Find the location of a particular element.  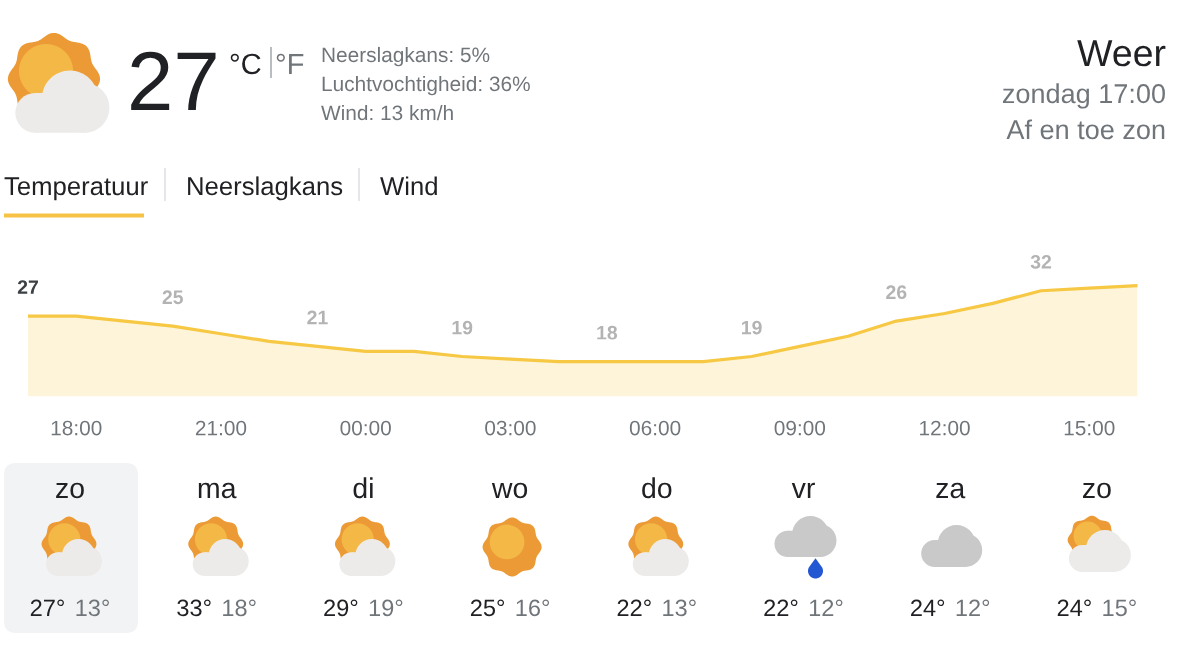

category-label: za is located at coordinates (951, 490).